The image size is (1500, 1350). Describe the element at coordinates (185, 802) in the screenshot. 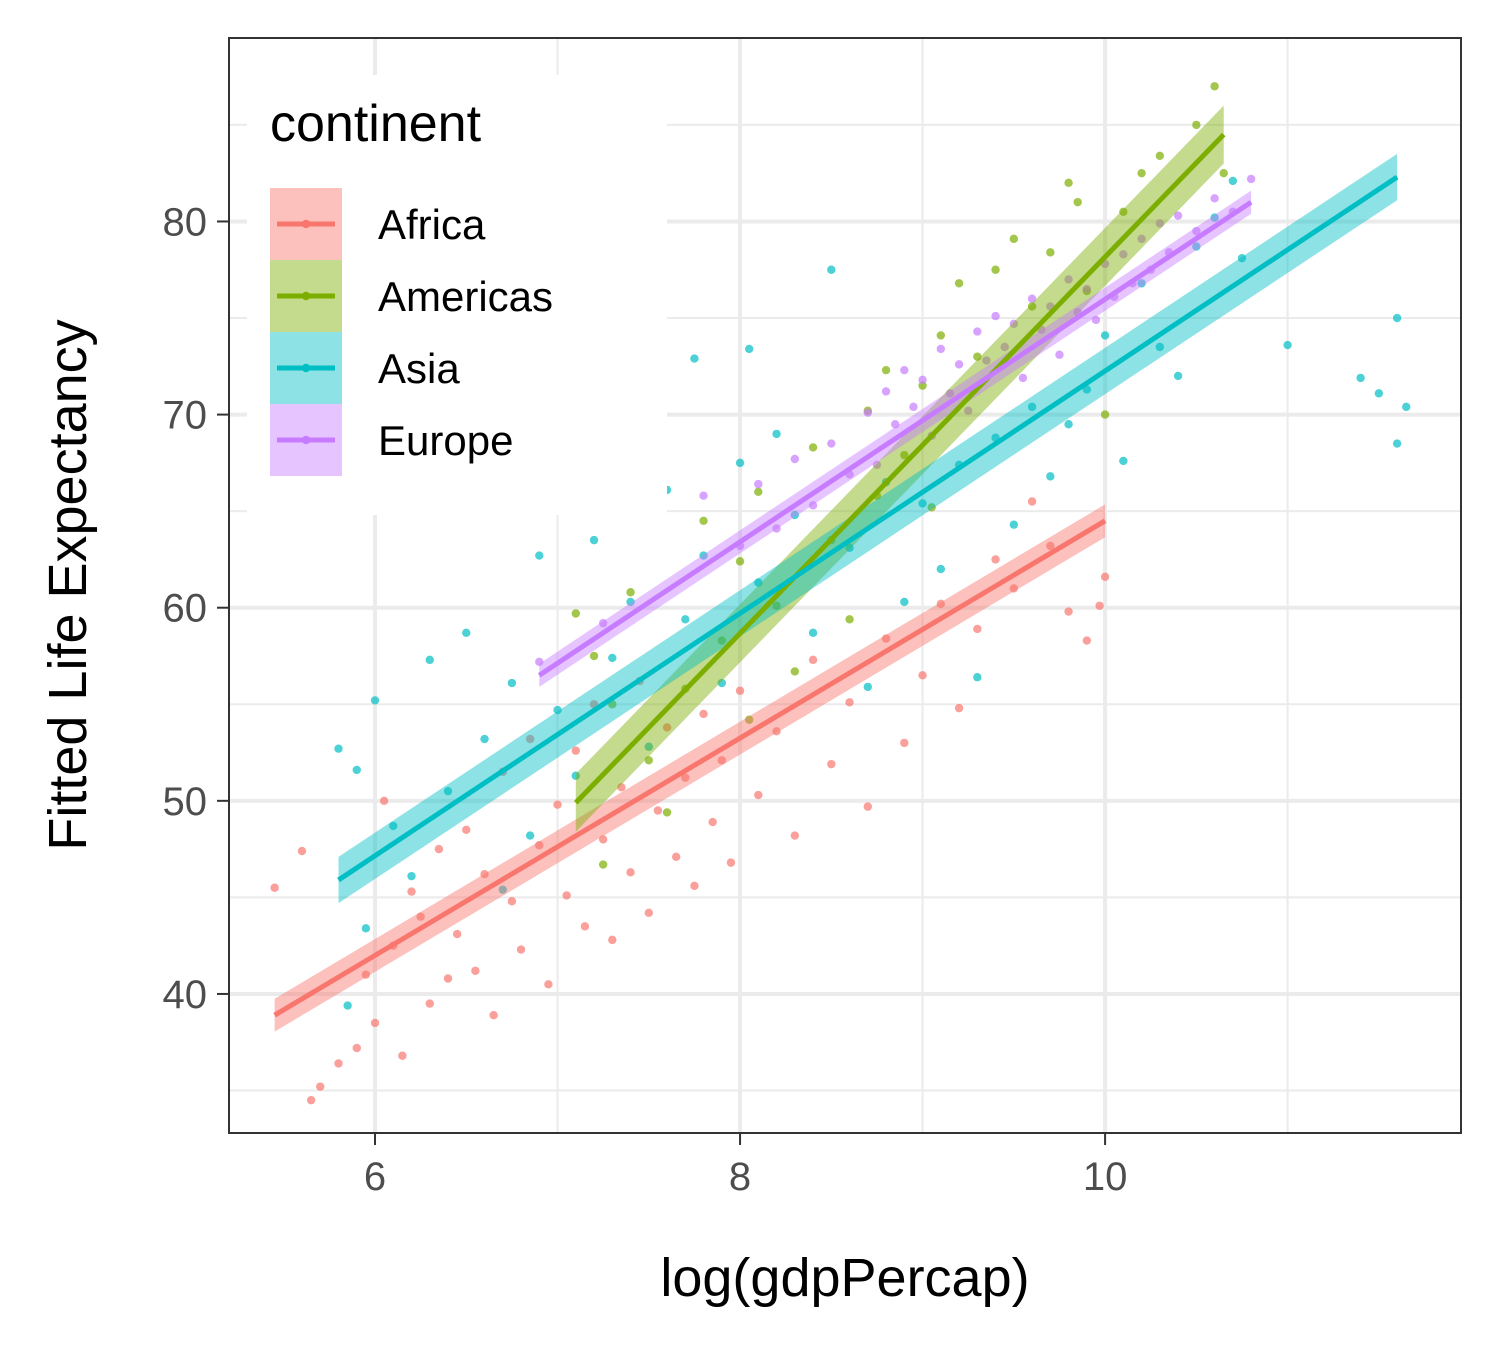

I see `y-tick-label: 50` at that location.